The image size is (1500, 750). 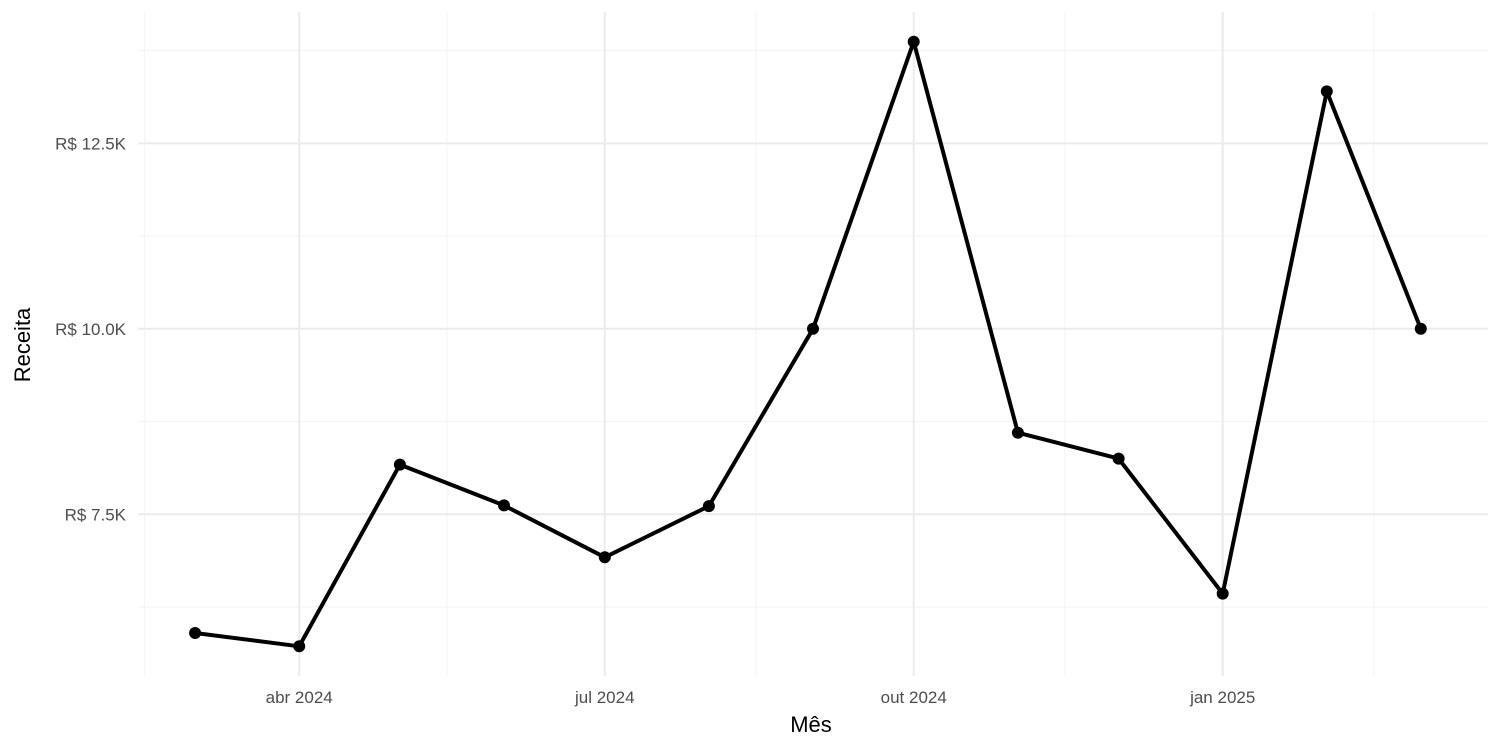 I want to click on x-axis-ticks: abr 2024 jul 2024 out 2024 jan 2025, so click(x=761, y=697).